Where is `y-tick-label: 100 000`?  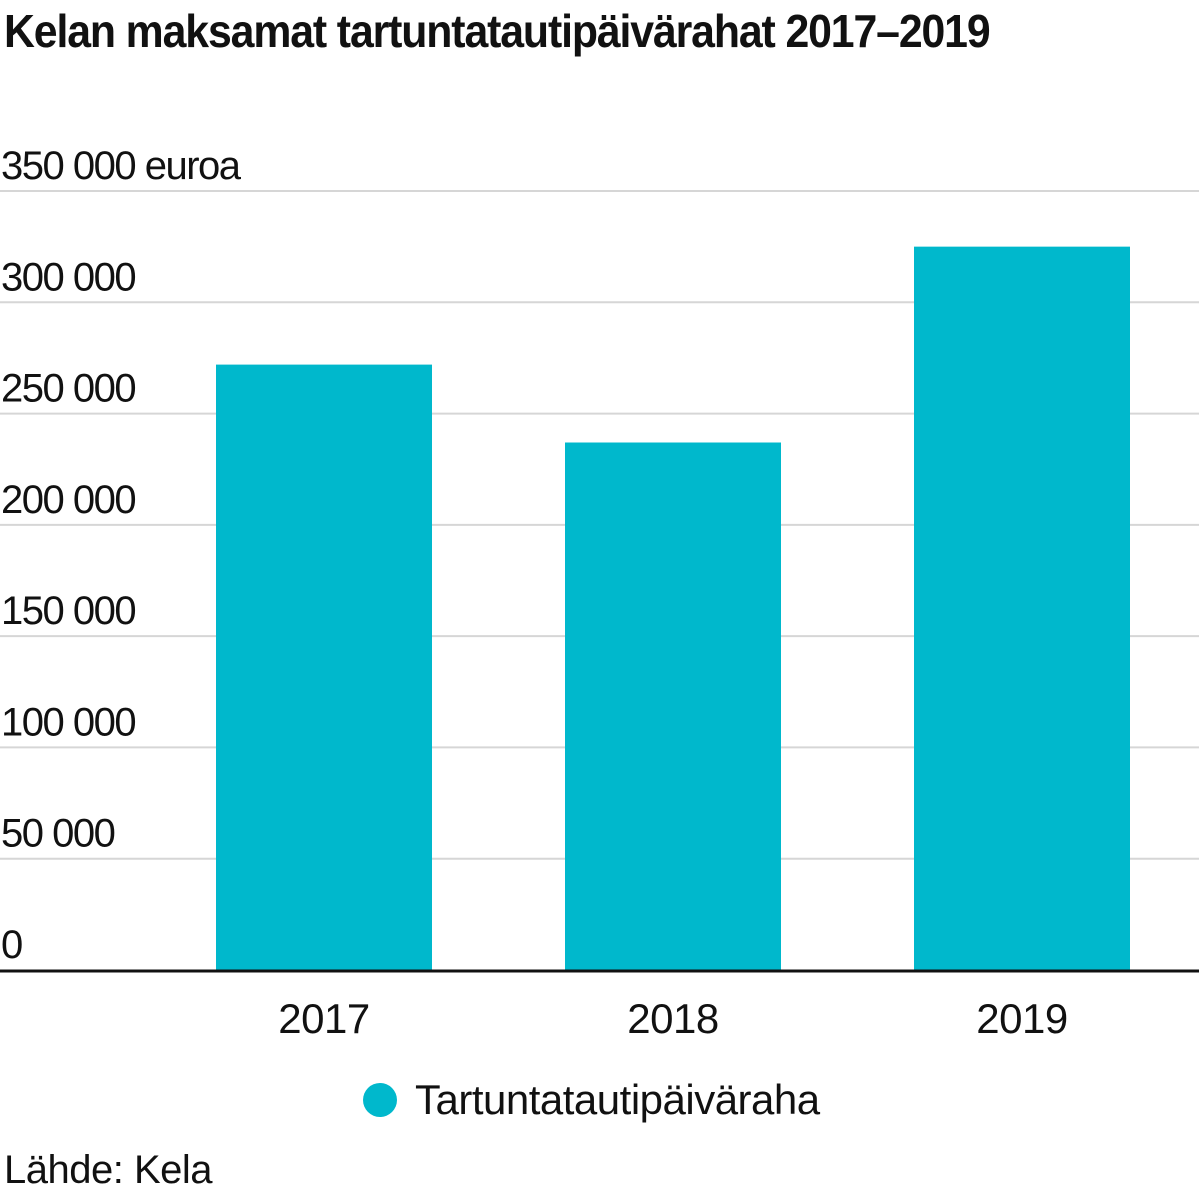
y-tick-label: 100 000 is located at coordinates (68, 722).